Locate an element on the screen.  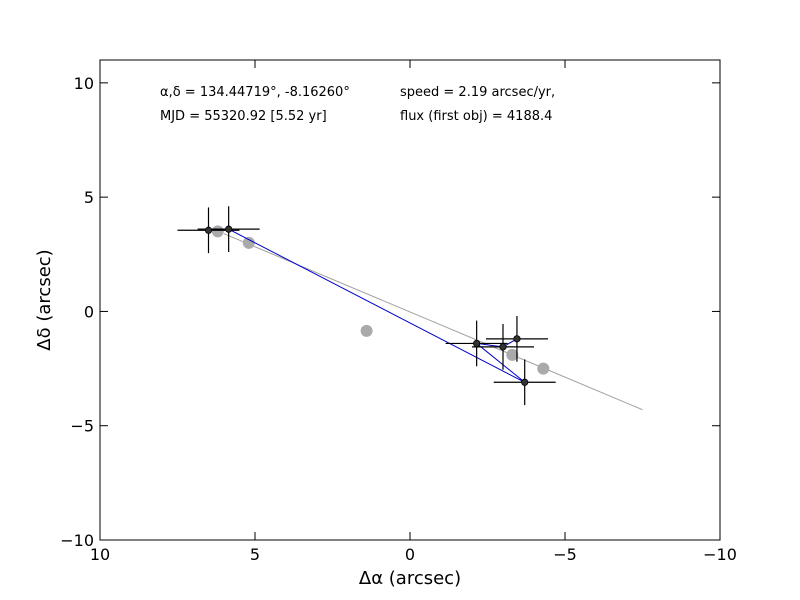
annotation-coordinates: α,δ = 134.44719°, -8.16260° is located at coordinates (255, 92).